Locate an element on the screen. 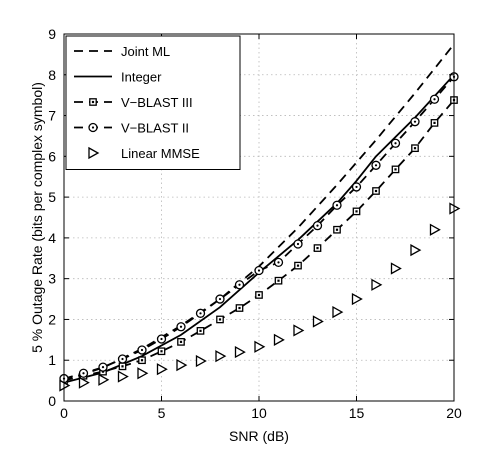 Image resolution: width=498 pixels, height=452 pixels. point-3-9-dot is located at coordinates (239, 284).